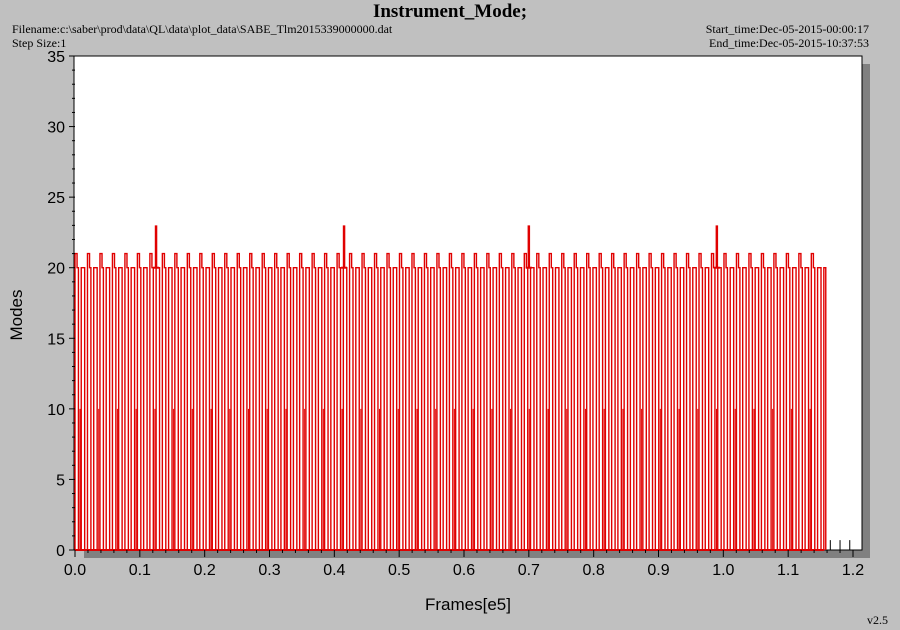 The width and height of the screenshot is (900, 630). Describe the element at coordinates (529, 570) in the screenshot. I see `x-tick-label: 0.7` at that location.